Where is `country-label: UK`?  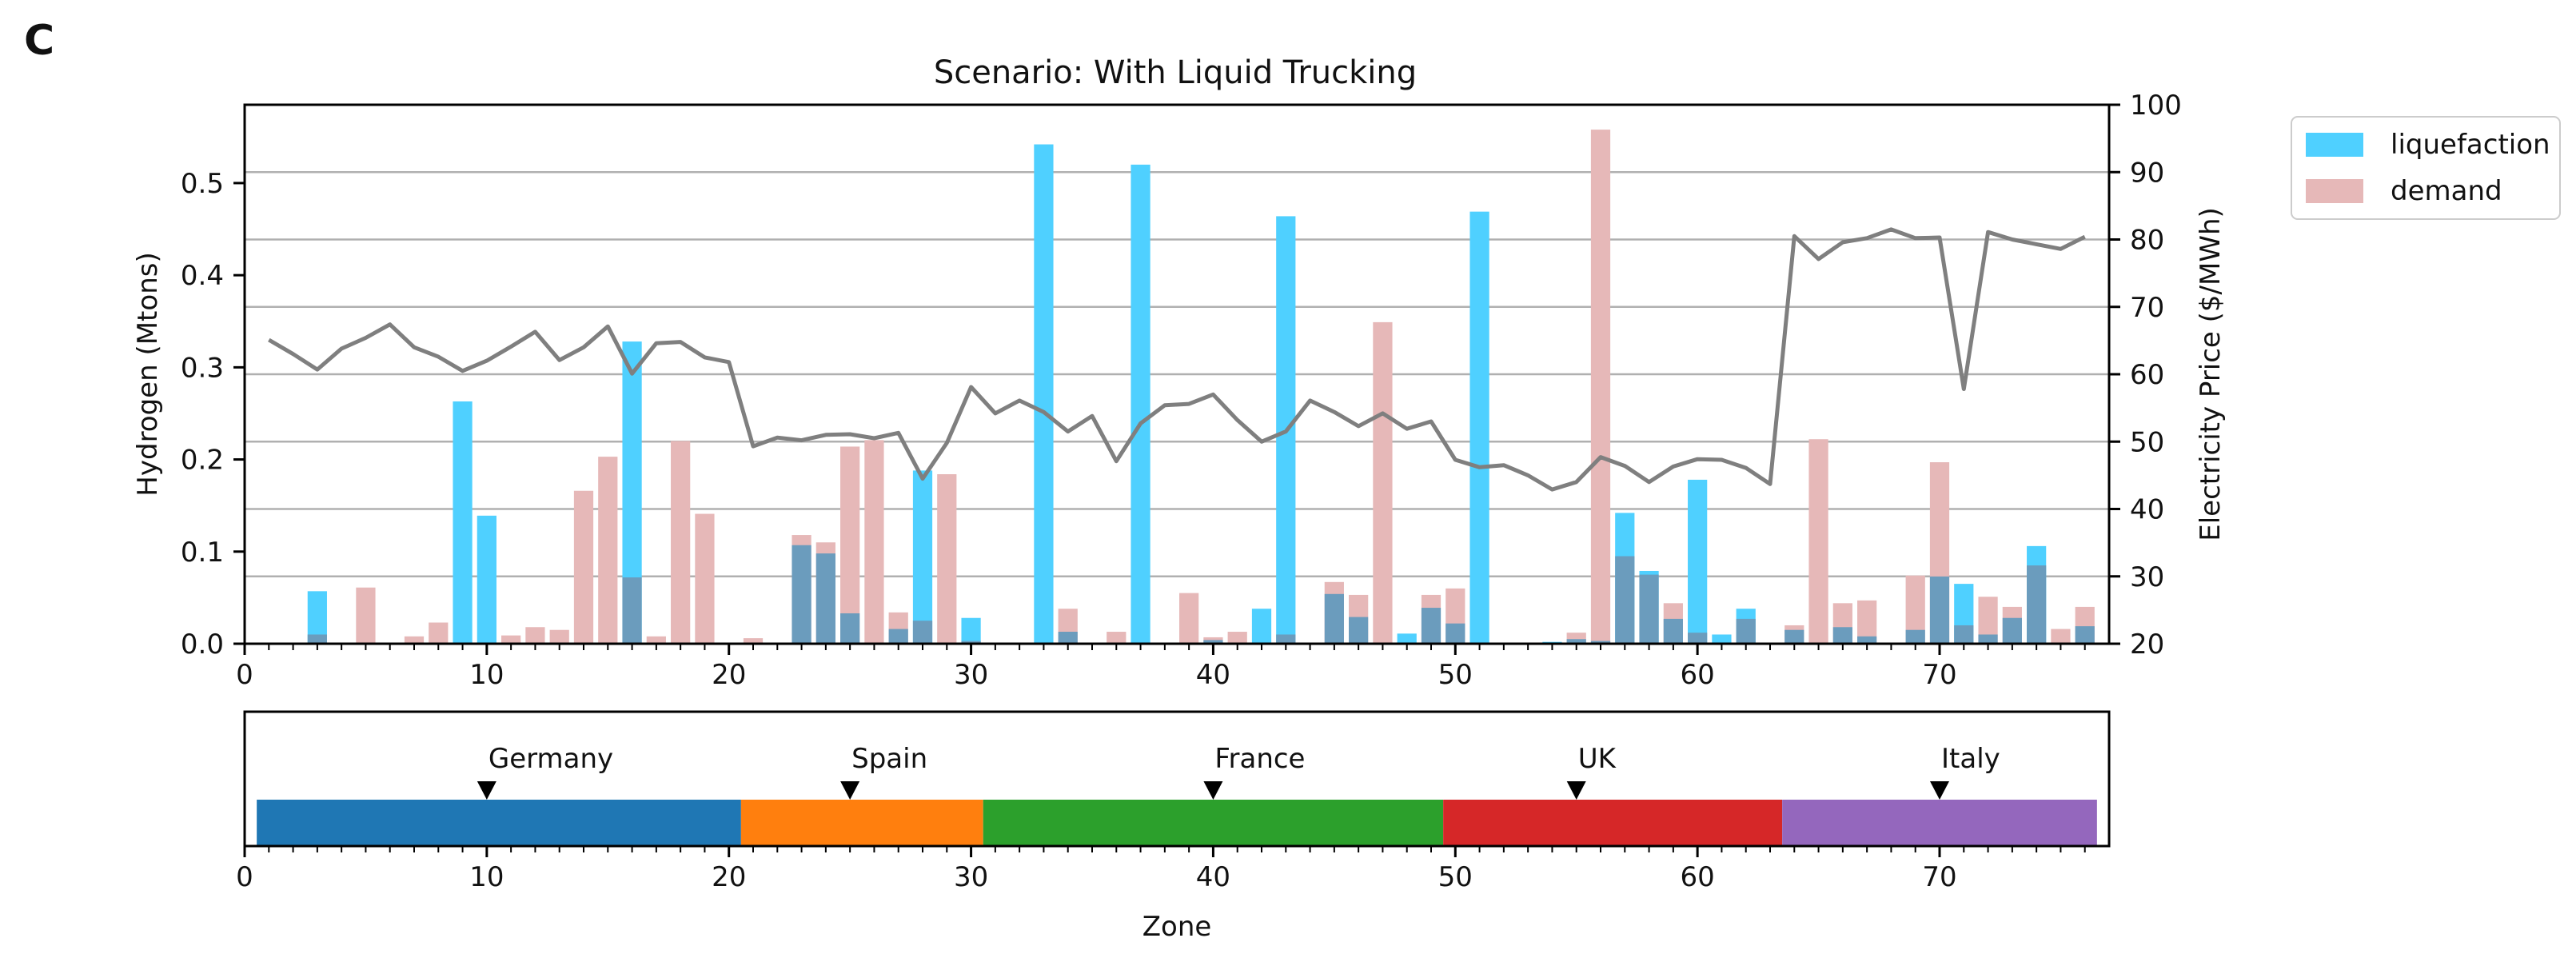 country-label: UK is located at coordinates (1597, 759).